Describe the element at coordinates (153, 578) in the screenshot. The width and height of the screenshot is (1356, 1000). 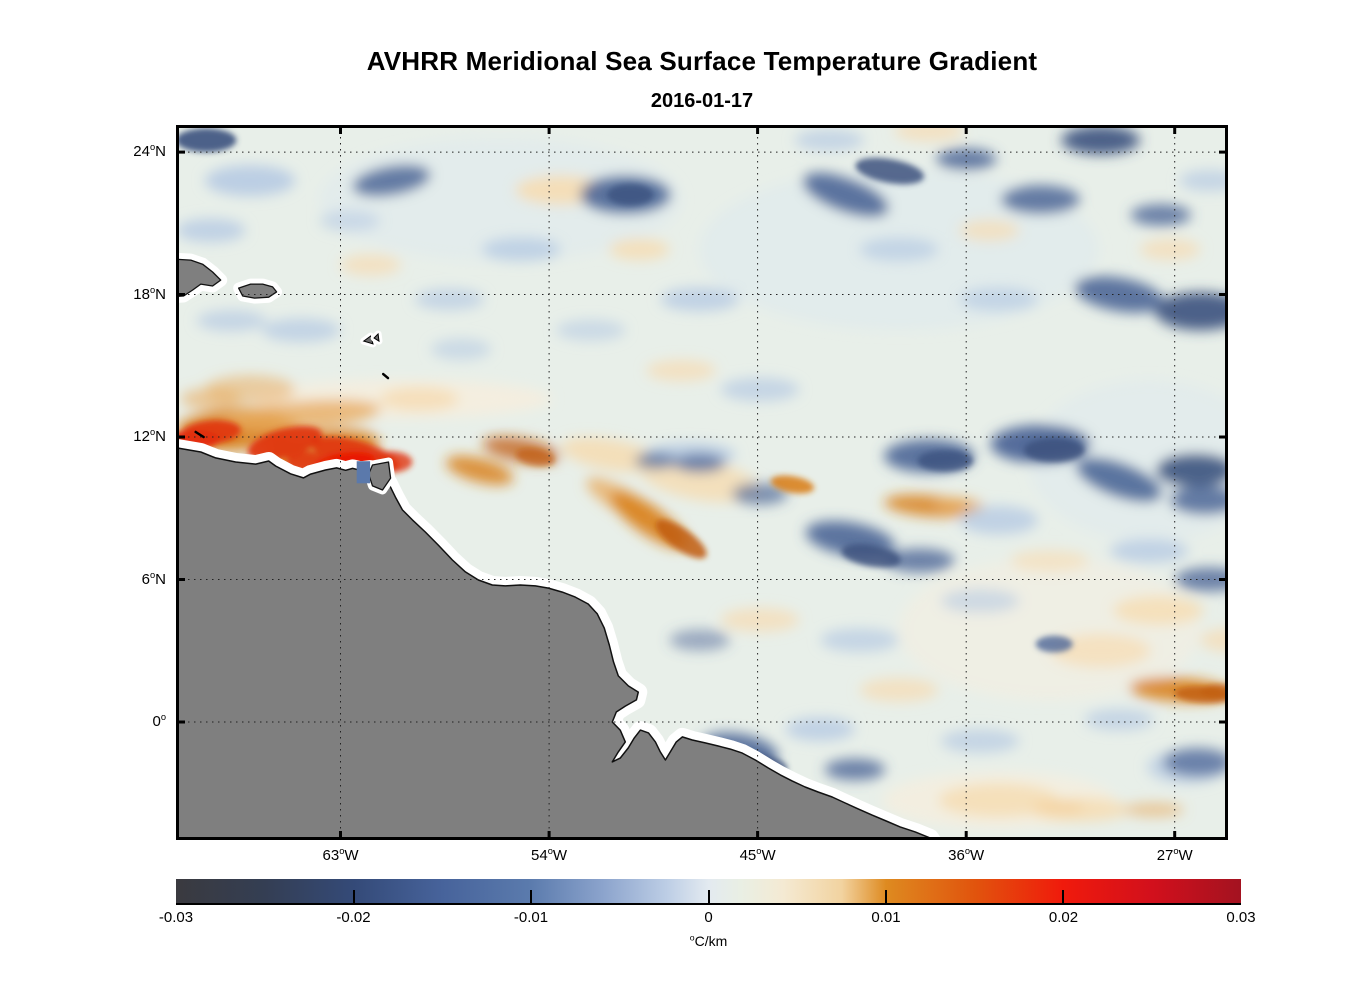
I see `y-tick-label: 6oN` at that location.